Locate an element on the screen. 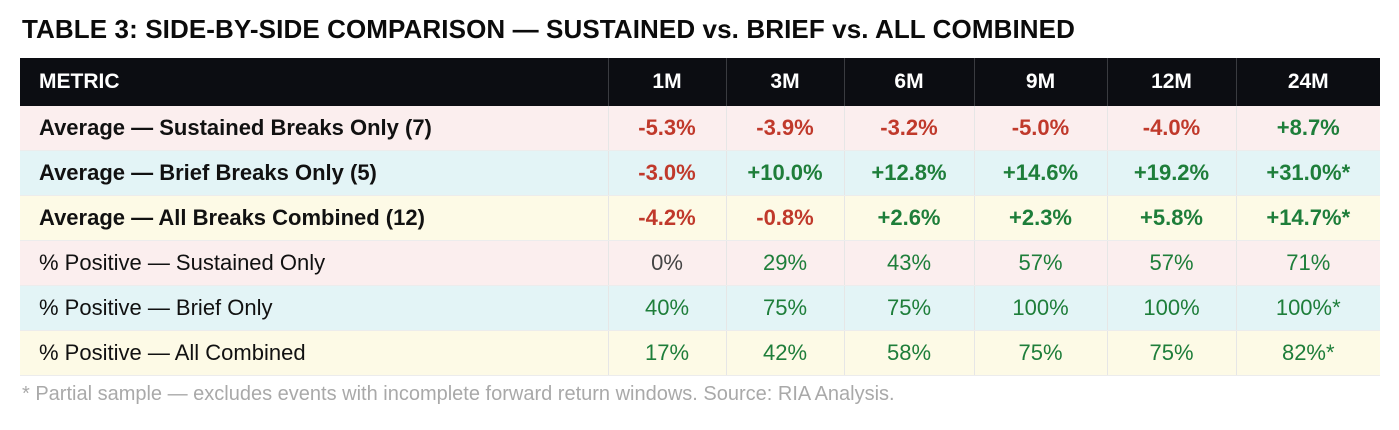 This screenshot has height=430, width=1399. cell-6m: 75% is located at coordinates (909, 308).